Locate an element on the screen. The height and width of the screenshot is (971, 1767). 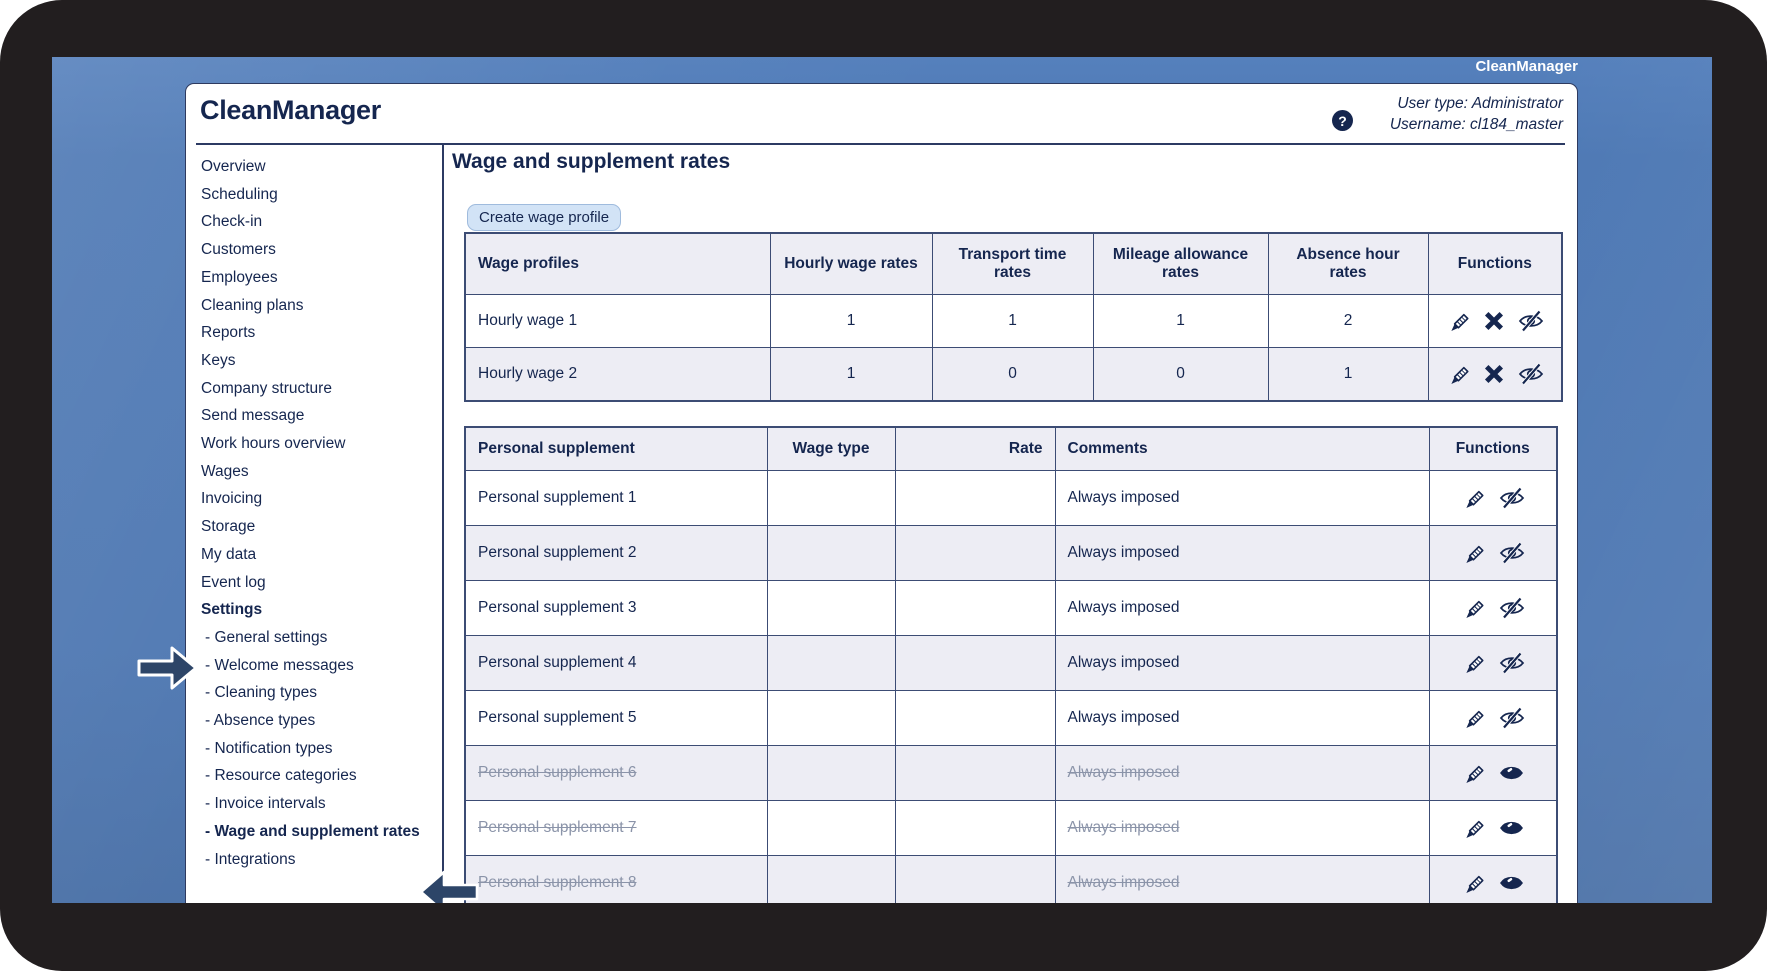
wage-and-supplement-pointer-arrow is located at coordinates (449, 885).